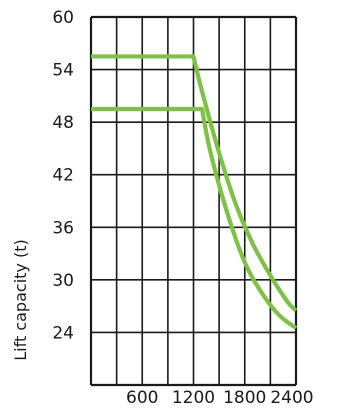  I want to click on x-tick-label: 1800, so click(244, 398).